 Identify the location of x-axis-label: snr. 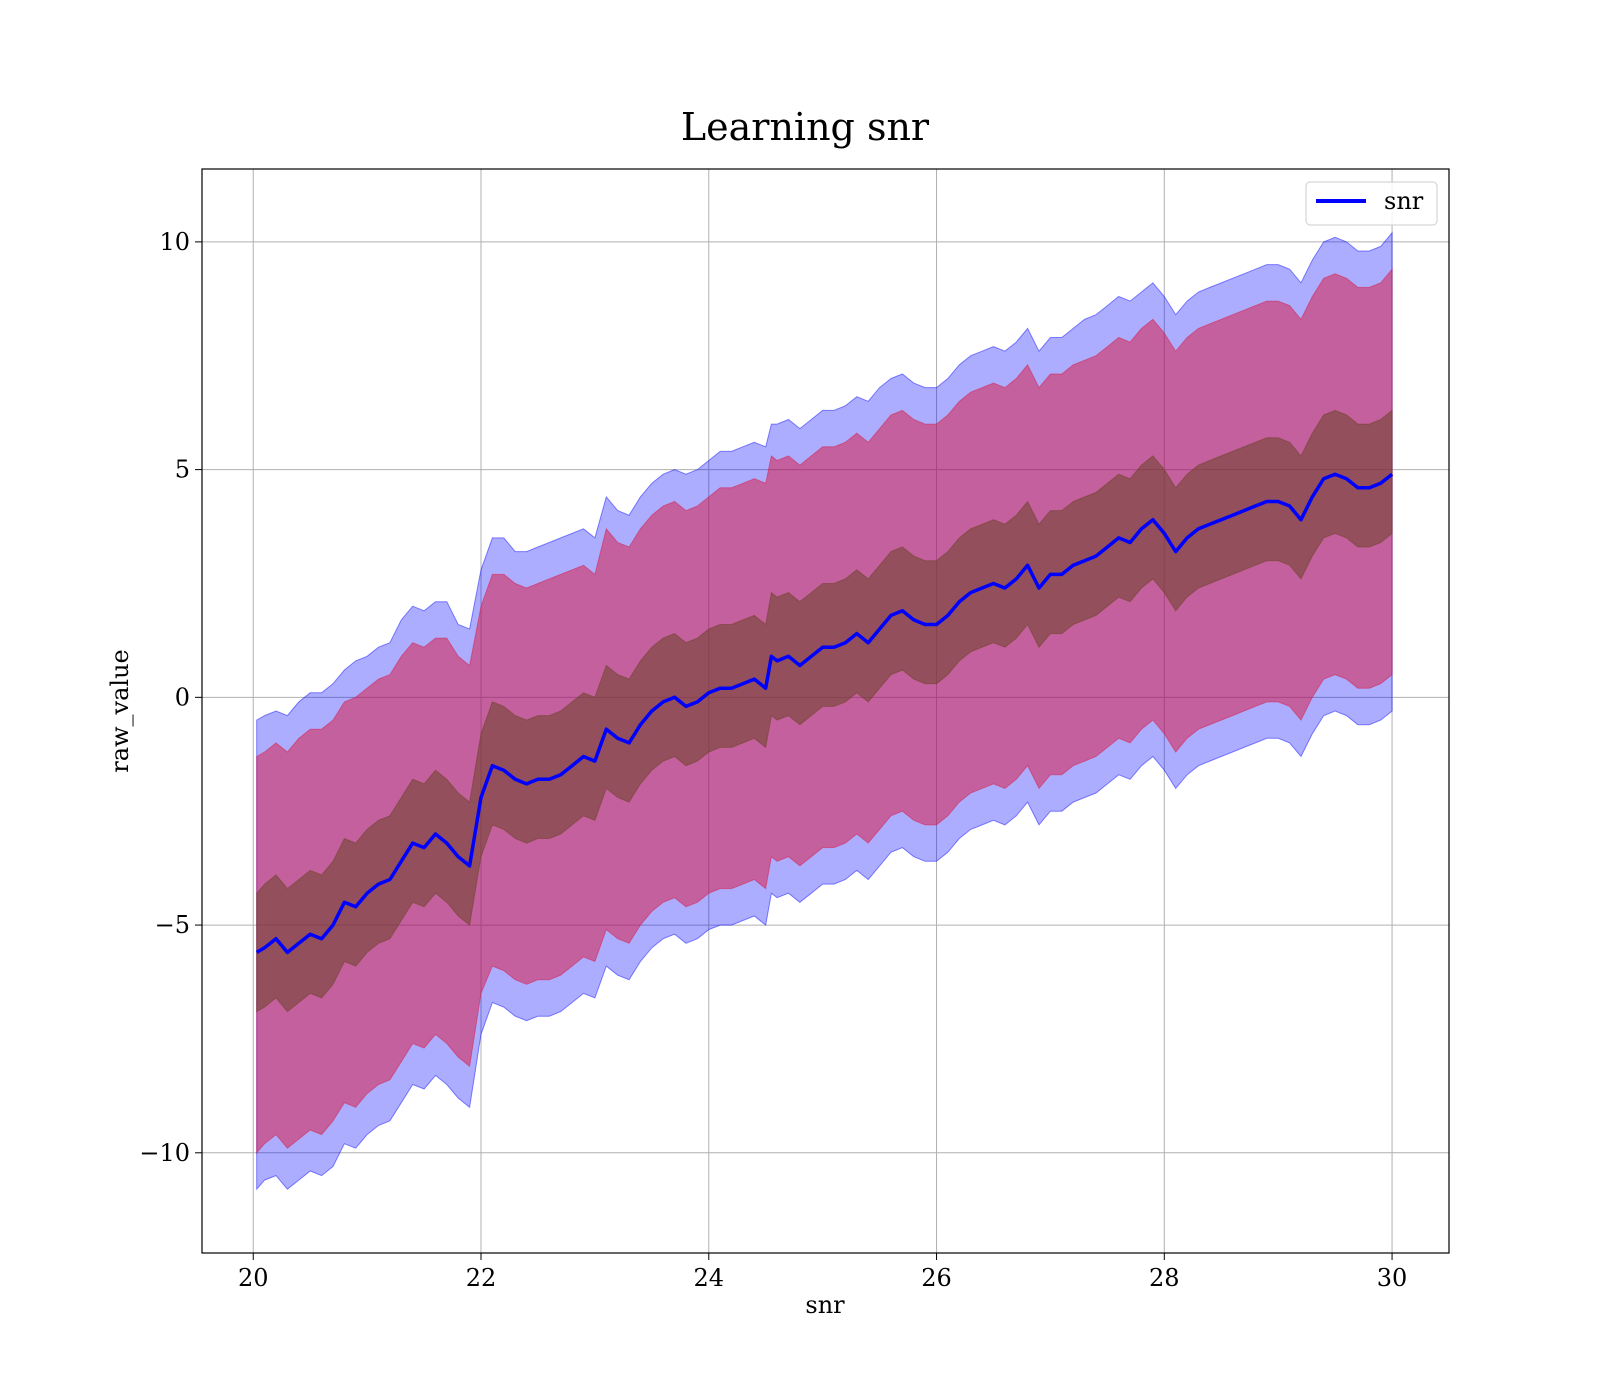
(825, 1305).